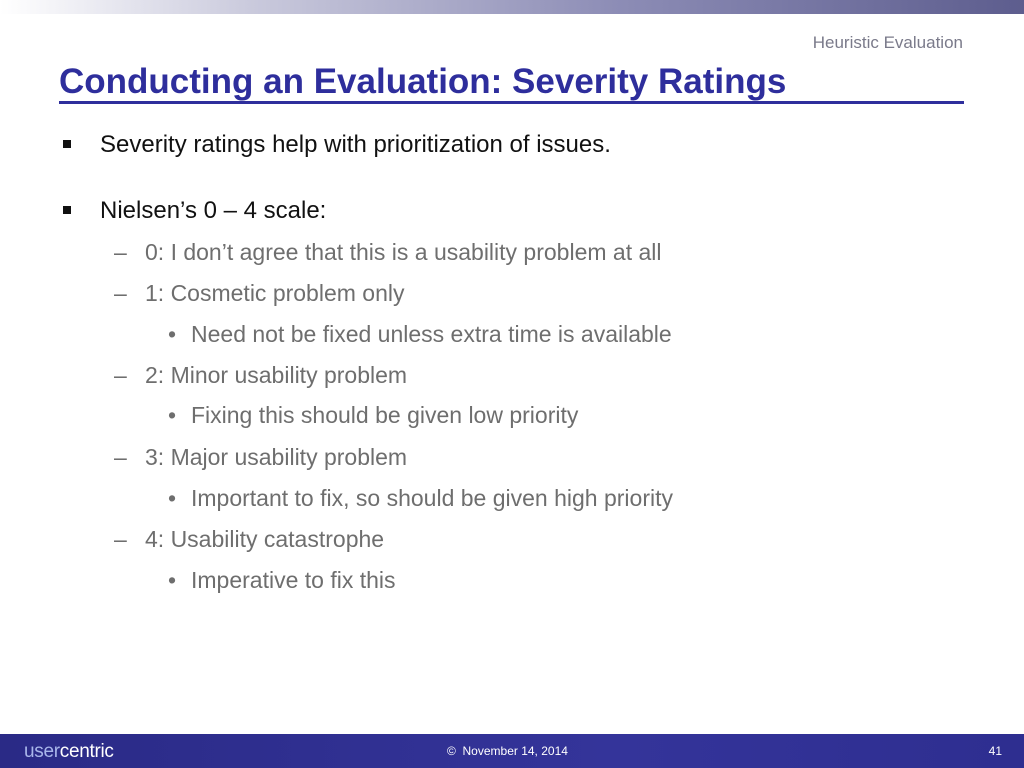 The height and width of the screenshot is (768, 1024). I want to click on scale-note-text: Imperative to fix this, so click(293, 580).